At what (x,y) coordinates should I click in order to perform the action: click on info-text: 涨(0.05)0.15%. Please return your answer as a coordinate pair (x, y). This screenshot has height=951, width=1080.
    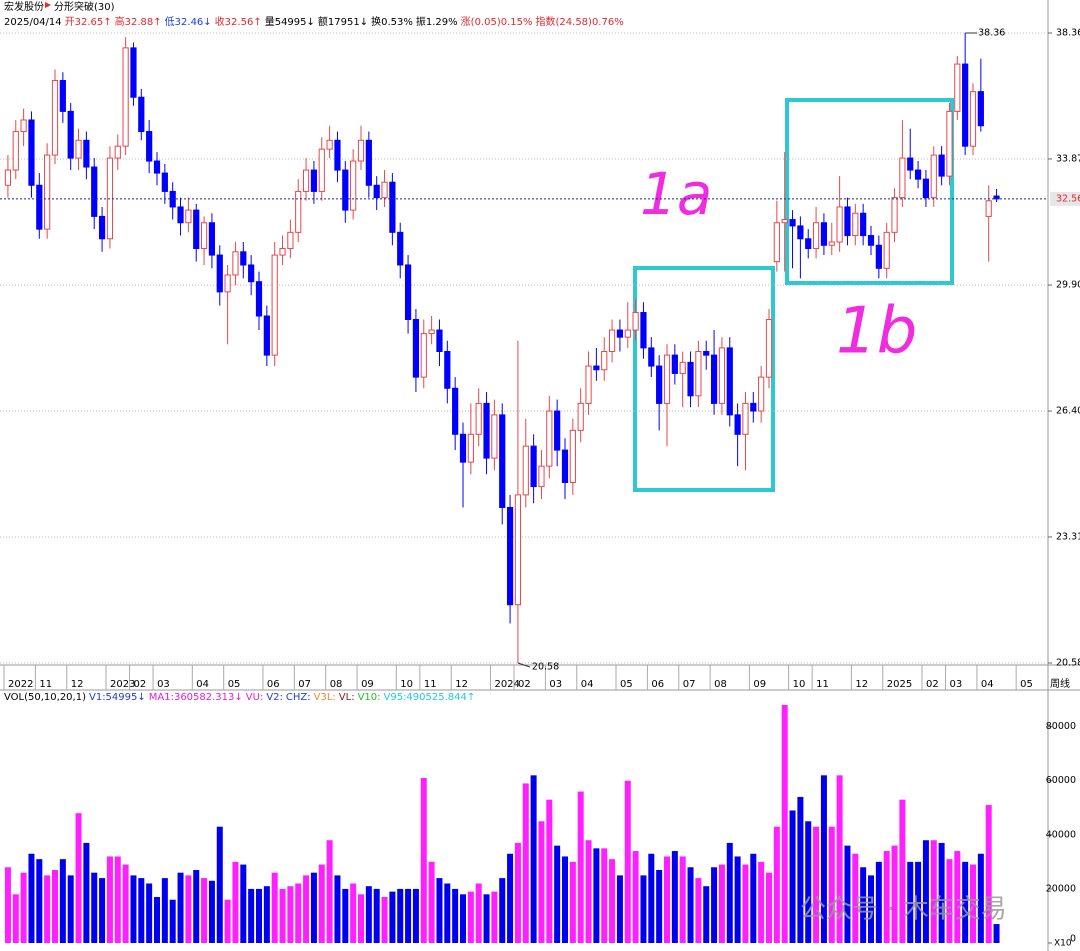
    Looking at the image, I should click on (497, 22).